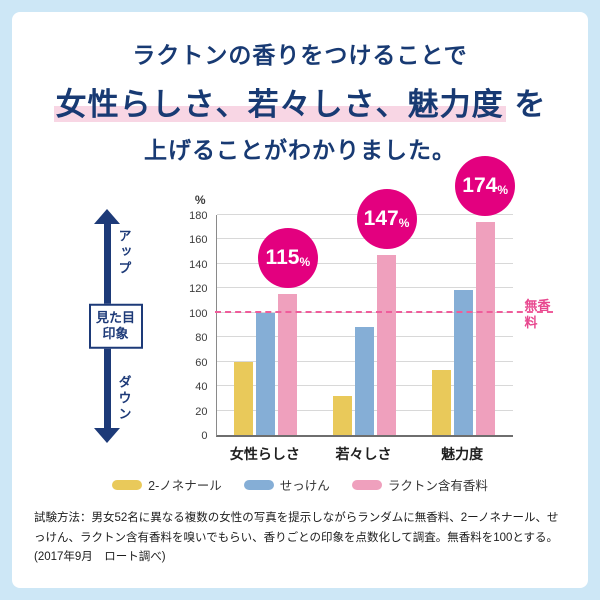 The image size is (600, 600). What do you see at coordinates (264, 454) in the screenshot?
I see `category-label: 女性らしさ` at bounding box center [264, 454].